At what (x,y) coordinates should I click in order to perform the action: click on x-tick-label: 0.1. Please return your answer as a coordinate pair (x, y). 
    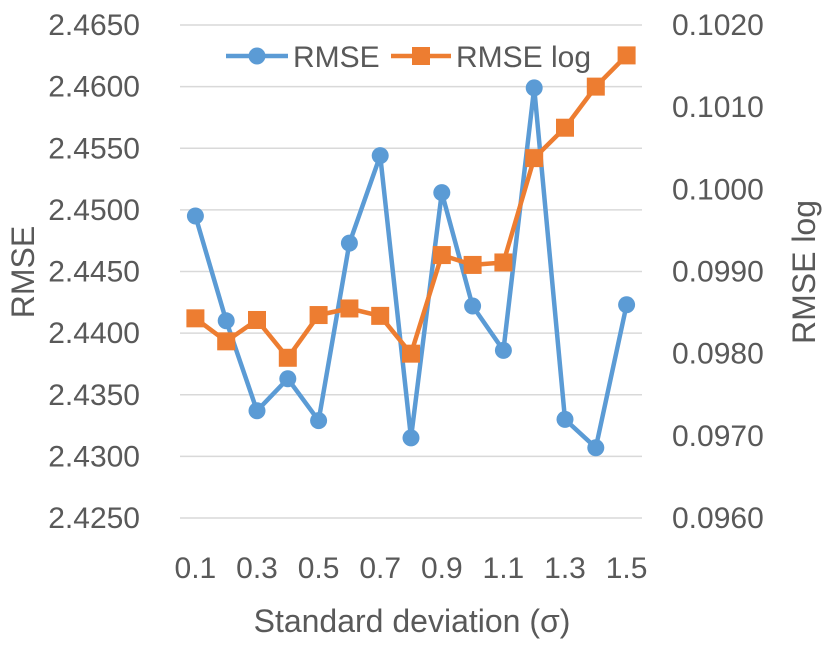
    Looking at the image, I should click on (196, 568).